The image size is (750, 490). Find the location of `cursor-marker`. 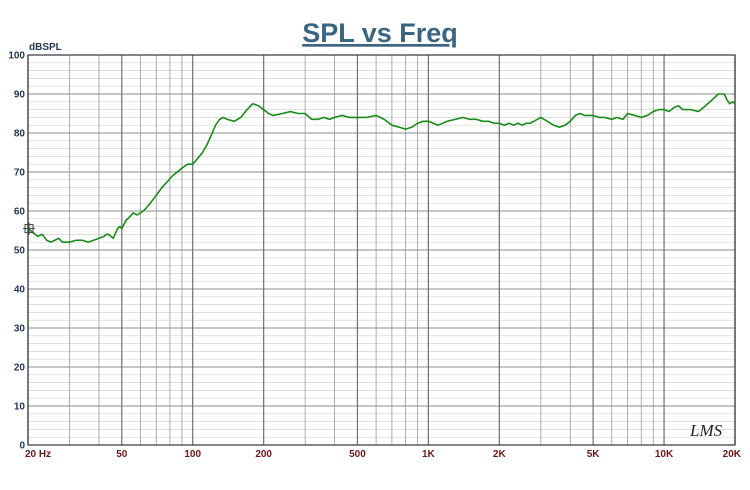

cursor-marker is located at coordinates (29, 228).